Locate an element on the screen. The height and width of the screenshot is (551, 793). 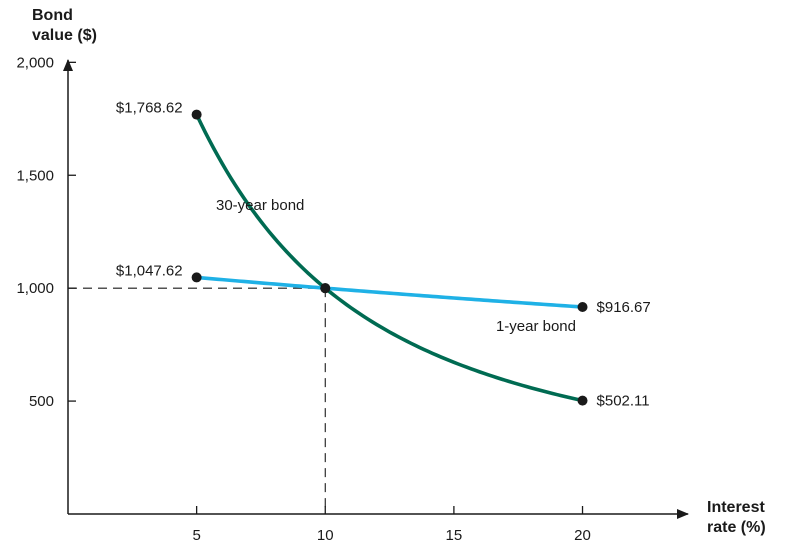
x-tick-label: 10 is located at coordinates (325, 535).